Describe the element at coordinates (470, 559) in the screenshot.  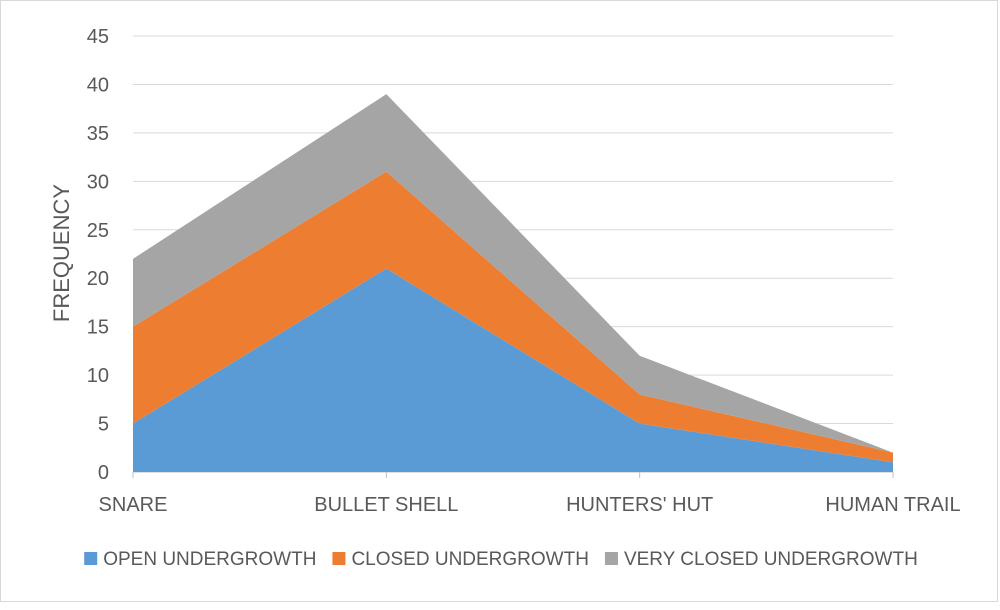
I see `legend-label: CLOSED UNDERGROWTH` at that location.